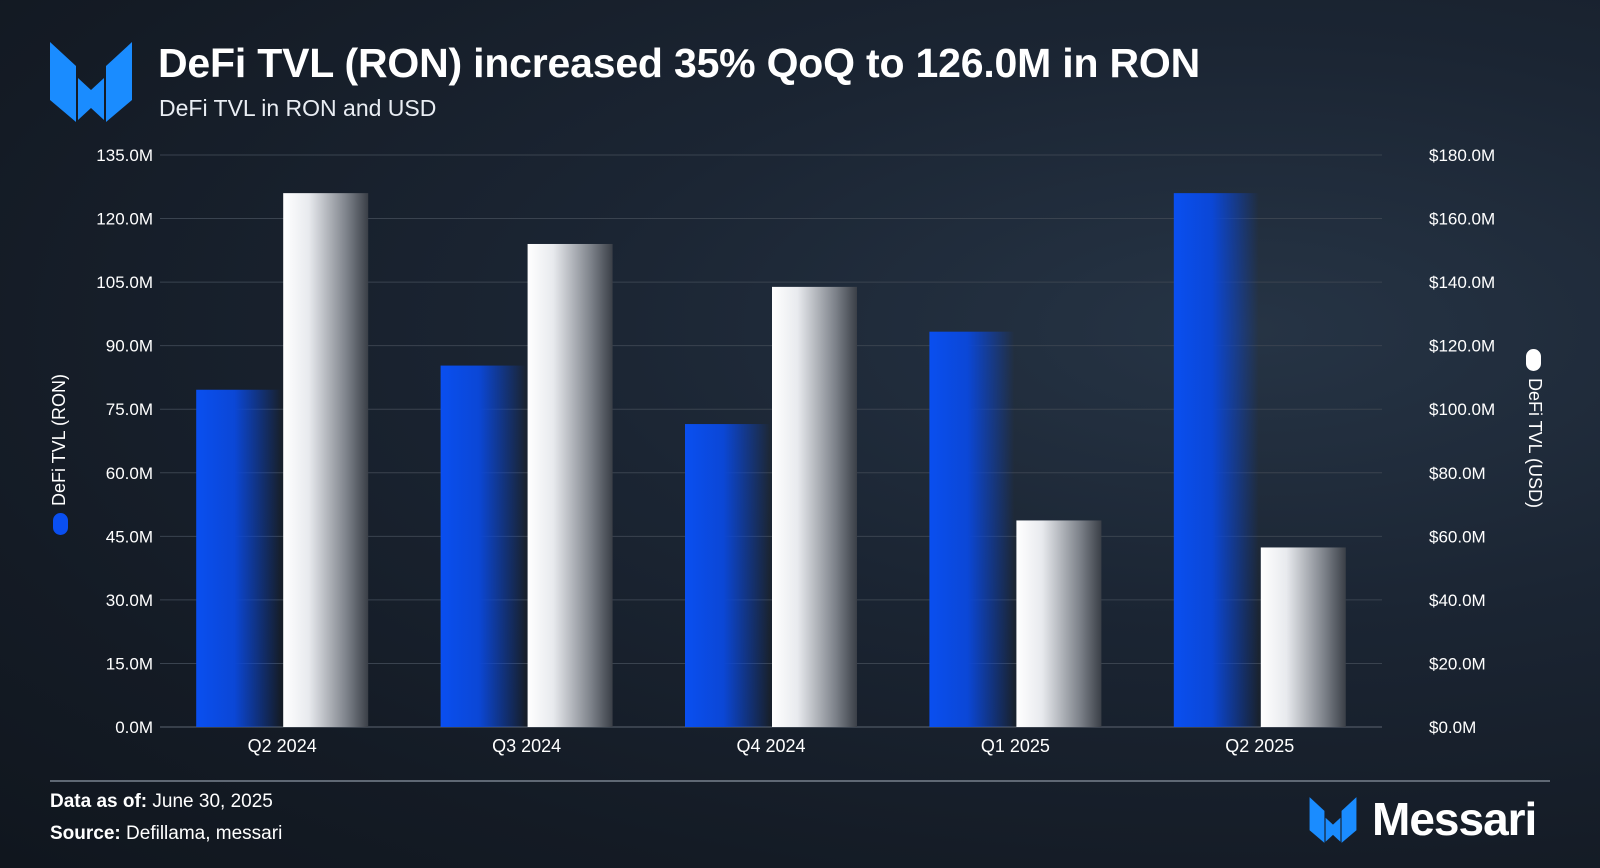 The height and width of the screenshot is (868, 1600). I want to click on data-as-of: Data as of: June 30, 2025, so click(161, 802).